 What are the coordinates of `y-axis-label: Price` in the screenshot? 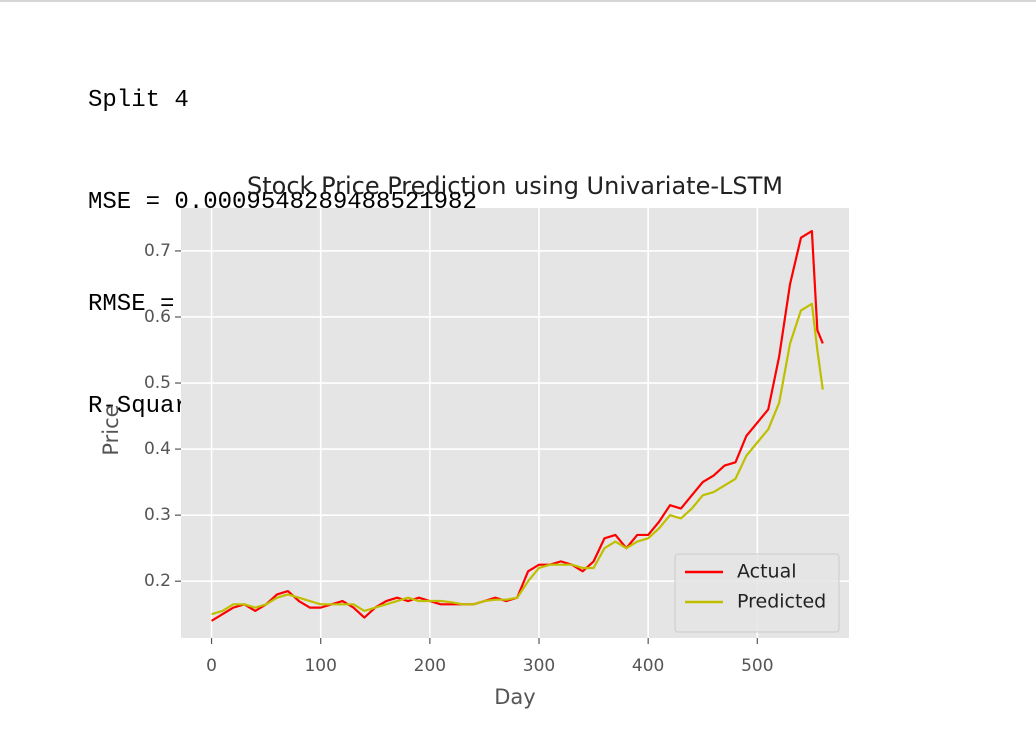 It's located at (111, 429).